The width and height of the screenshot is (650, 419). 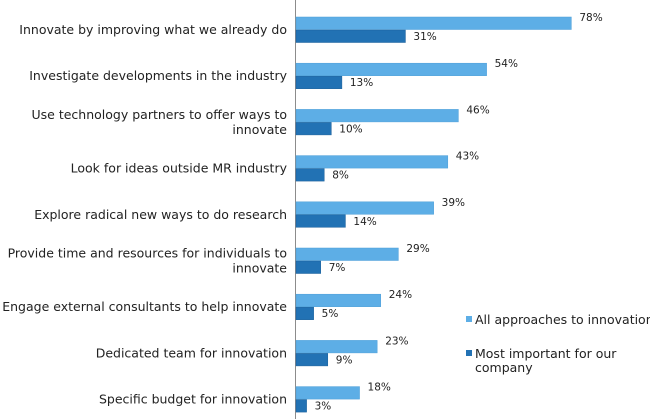 What do you see at coordinates (417, 249) in the screenshot?
I see `data-label: 29%` at bounding box center [417, 249].